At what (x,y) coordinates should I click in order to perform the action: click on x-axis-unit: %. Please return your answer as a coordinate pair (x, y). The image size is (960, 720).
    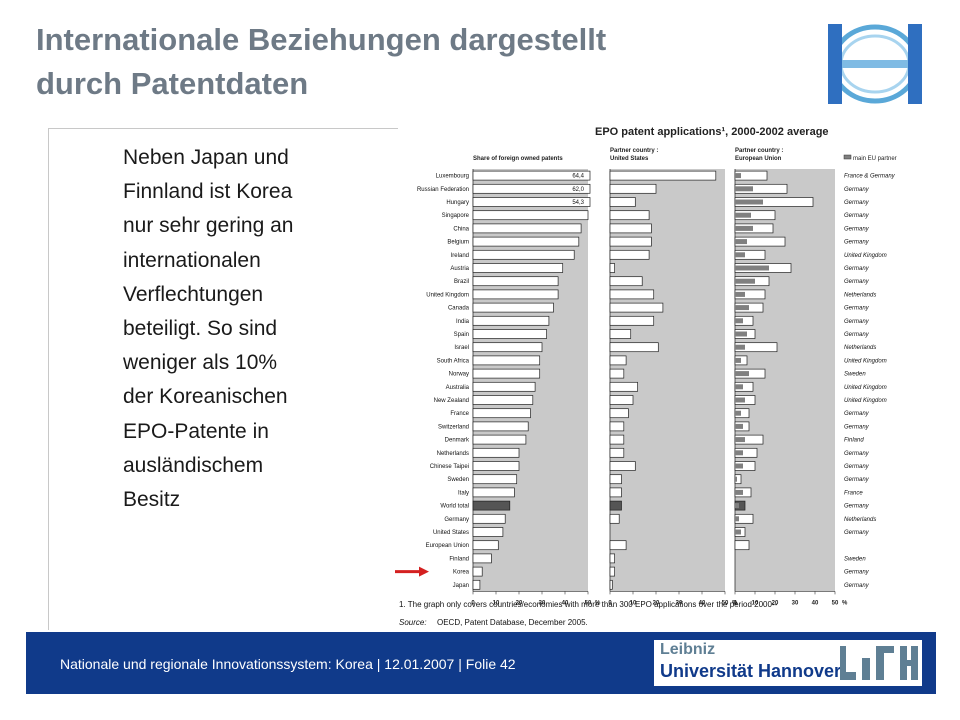
    Looking at the image, I should click on (845, 603).